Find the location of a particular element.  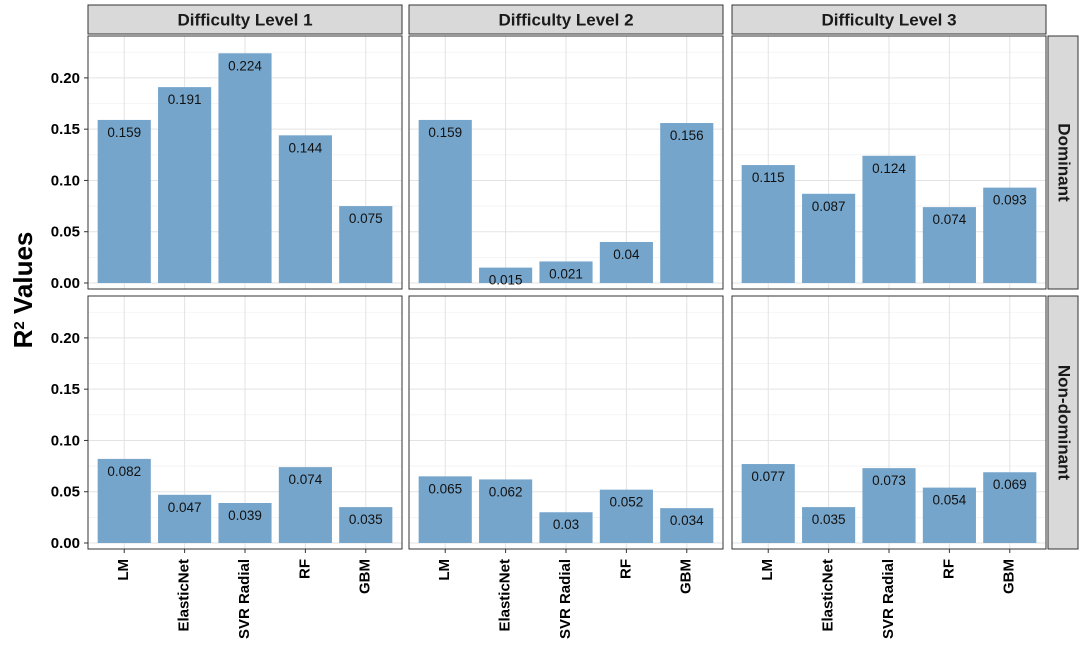

bar-value-label: 0.069 is located at coordinates (1010, 484).